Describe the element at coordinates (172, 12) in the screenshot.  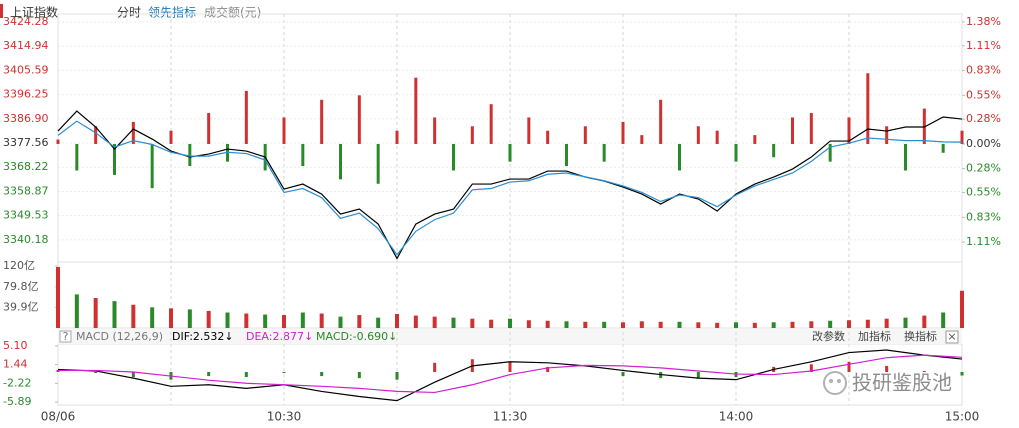
I see `indicator-tab: 领先指标` at that location.